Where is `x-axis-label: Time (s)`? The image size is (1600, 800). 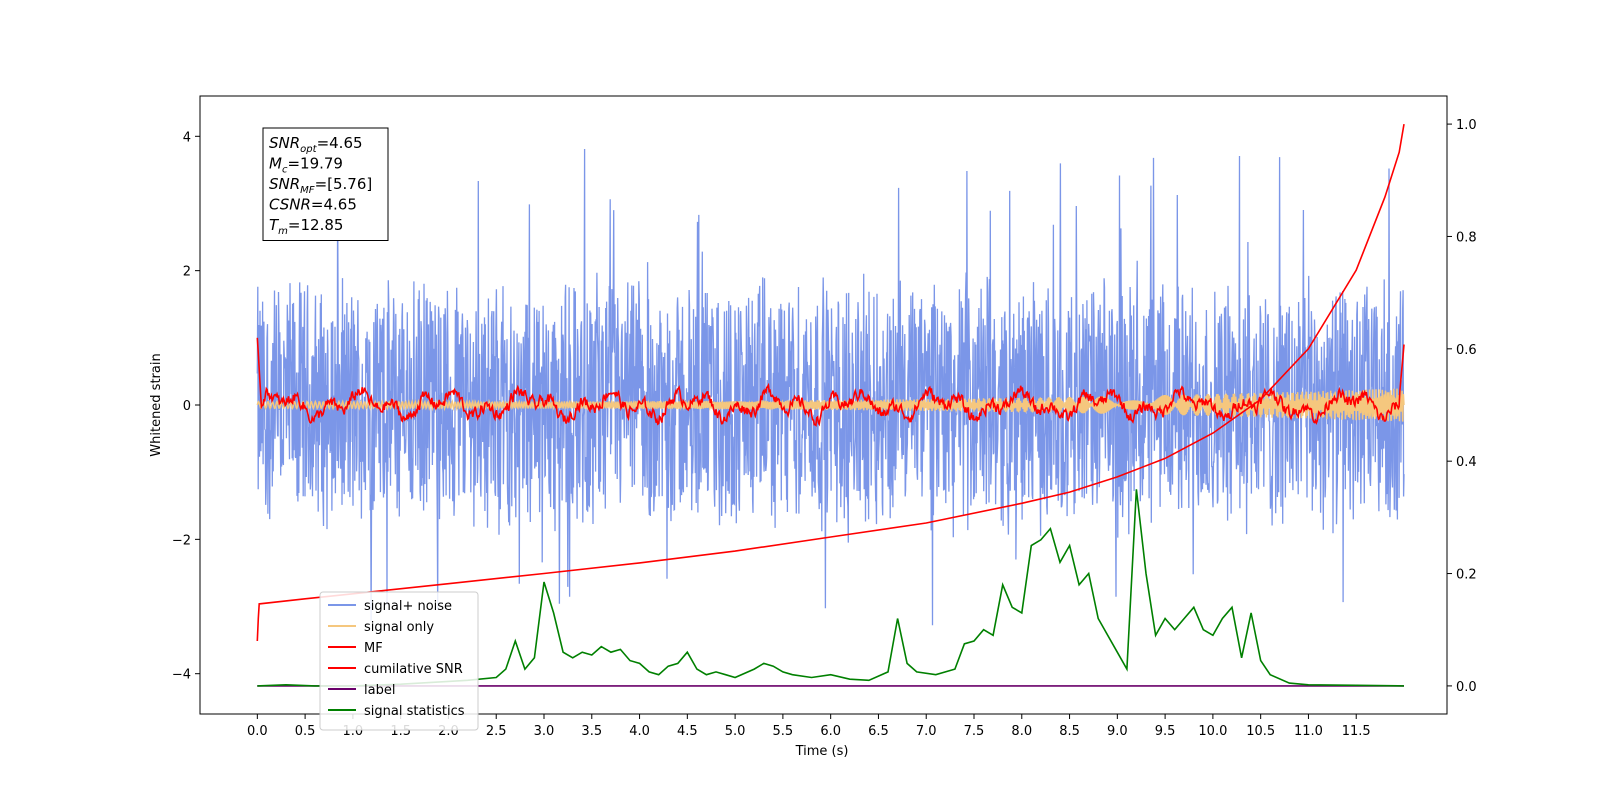
x-axis-label: Time (s) is located at coordinates (822, 751).